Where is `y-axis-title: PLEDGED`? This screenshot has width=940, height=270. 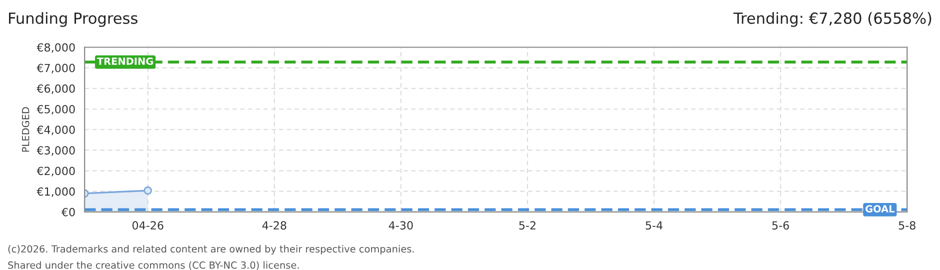
y-axis-title: PLEDGED is located at coordinates (26, 129).